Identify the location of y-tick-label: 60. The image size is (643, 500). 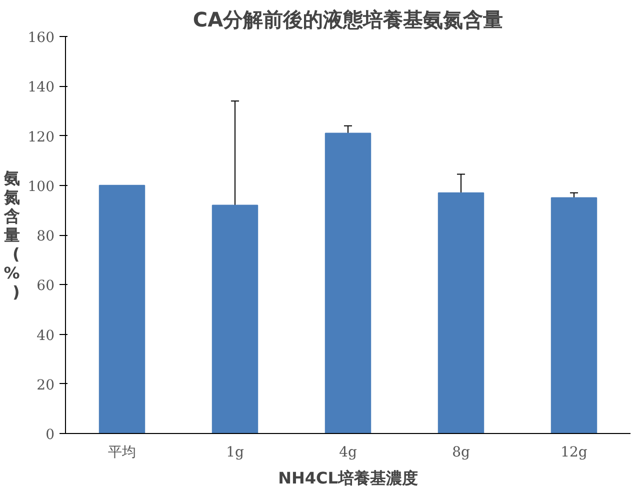
(45, 286).